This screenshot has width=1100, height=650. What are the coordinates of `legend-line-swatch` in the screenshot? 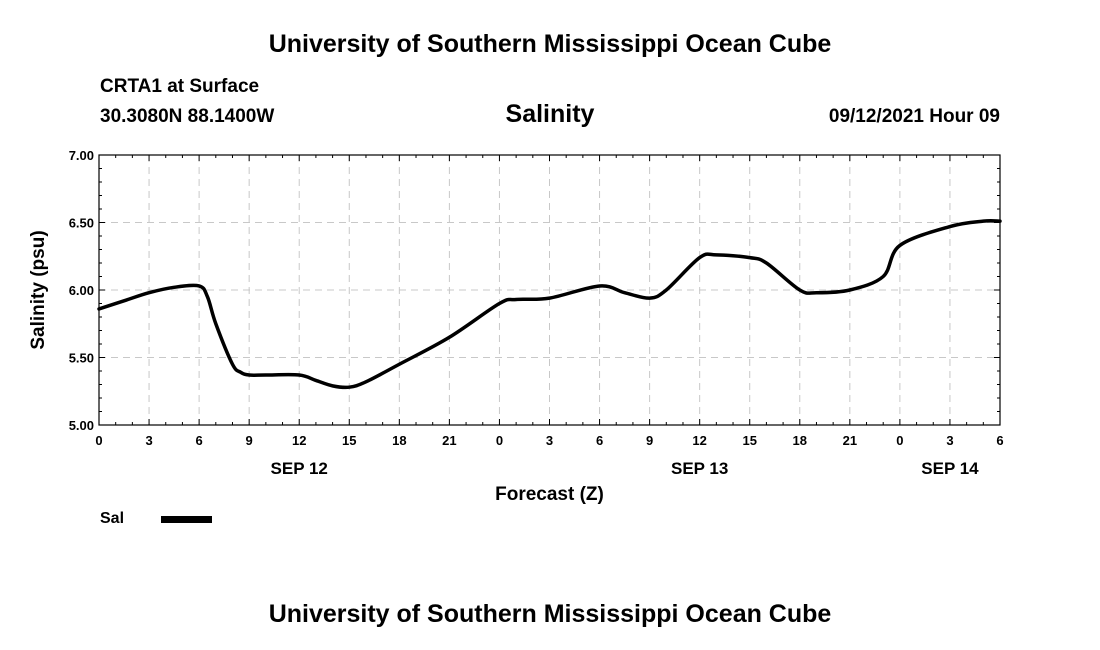 It's located at (186, 519).